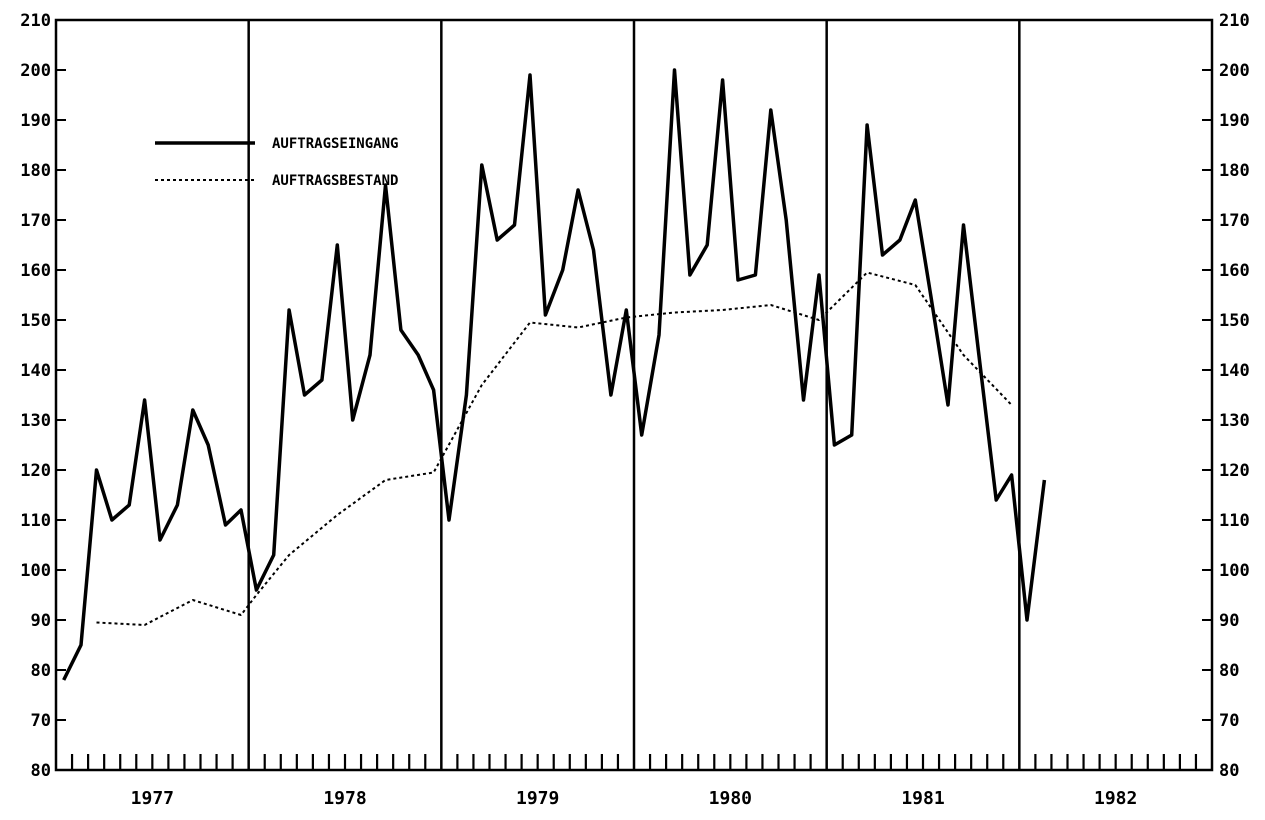 This screenshot has height=820, width=1265. Describe the element at coordinates (41, 621) in the screenshot. I see `y-tick-label: 90` at that location.